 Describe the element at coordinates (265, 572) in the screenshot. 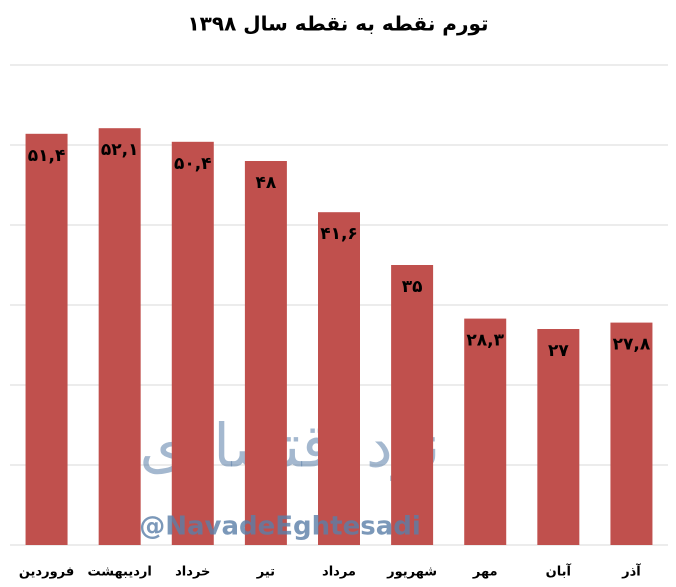

I see `x-tick-label: تیر` at that location.